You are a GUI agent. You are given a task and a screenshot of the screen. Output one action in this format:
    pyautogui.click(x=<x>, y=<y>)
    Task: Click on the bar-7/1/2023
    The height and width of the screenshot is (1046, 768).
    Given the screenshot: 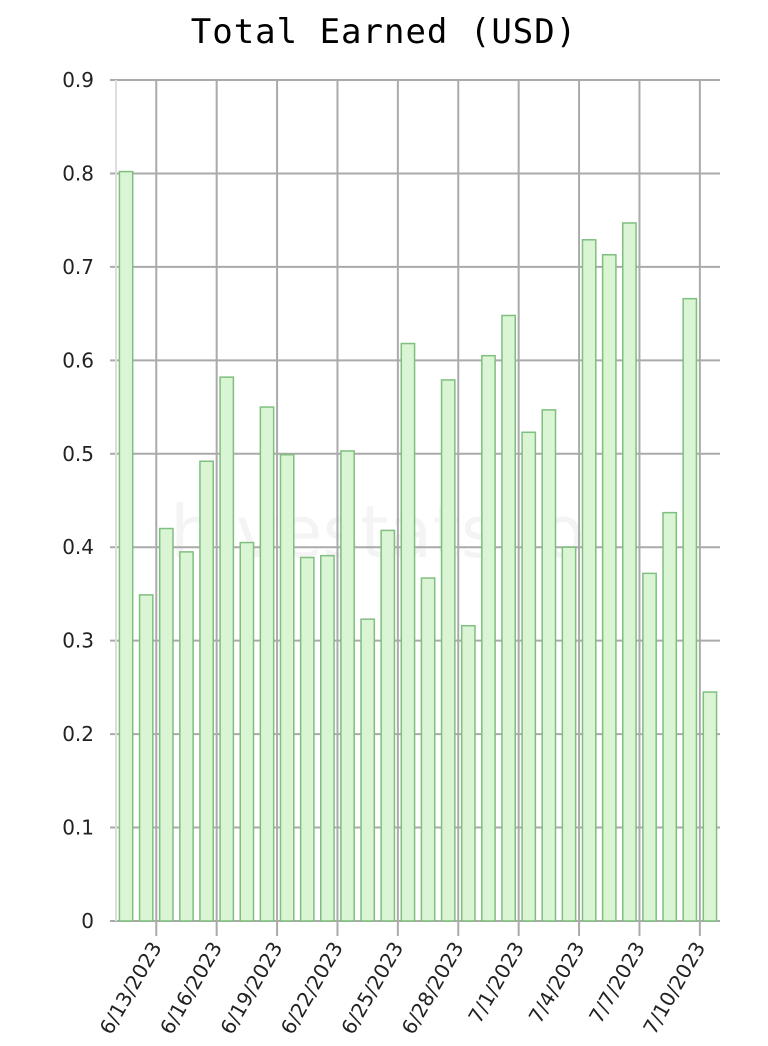 What is the action you would take?
    pyautogui.click(x=488, y=638)
    